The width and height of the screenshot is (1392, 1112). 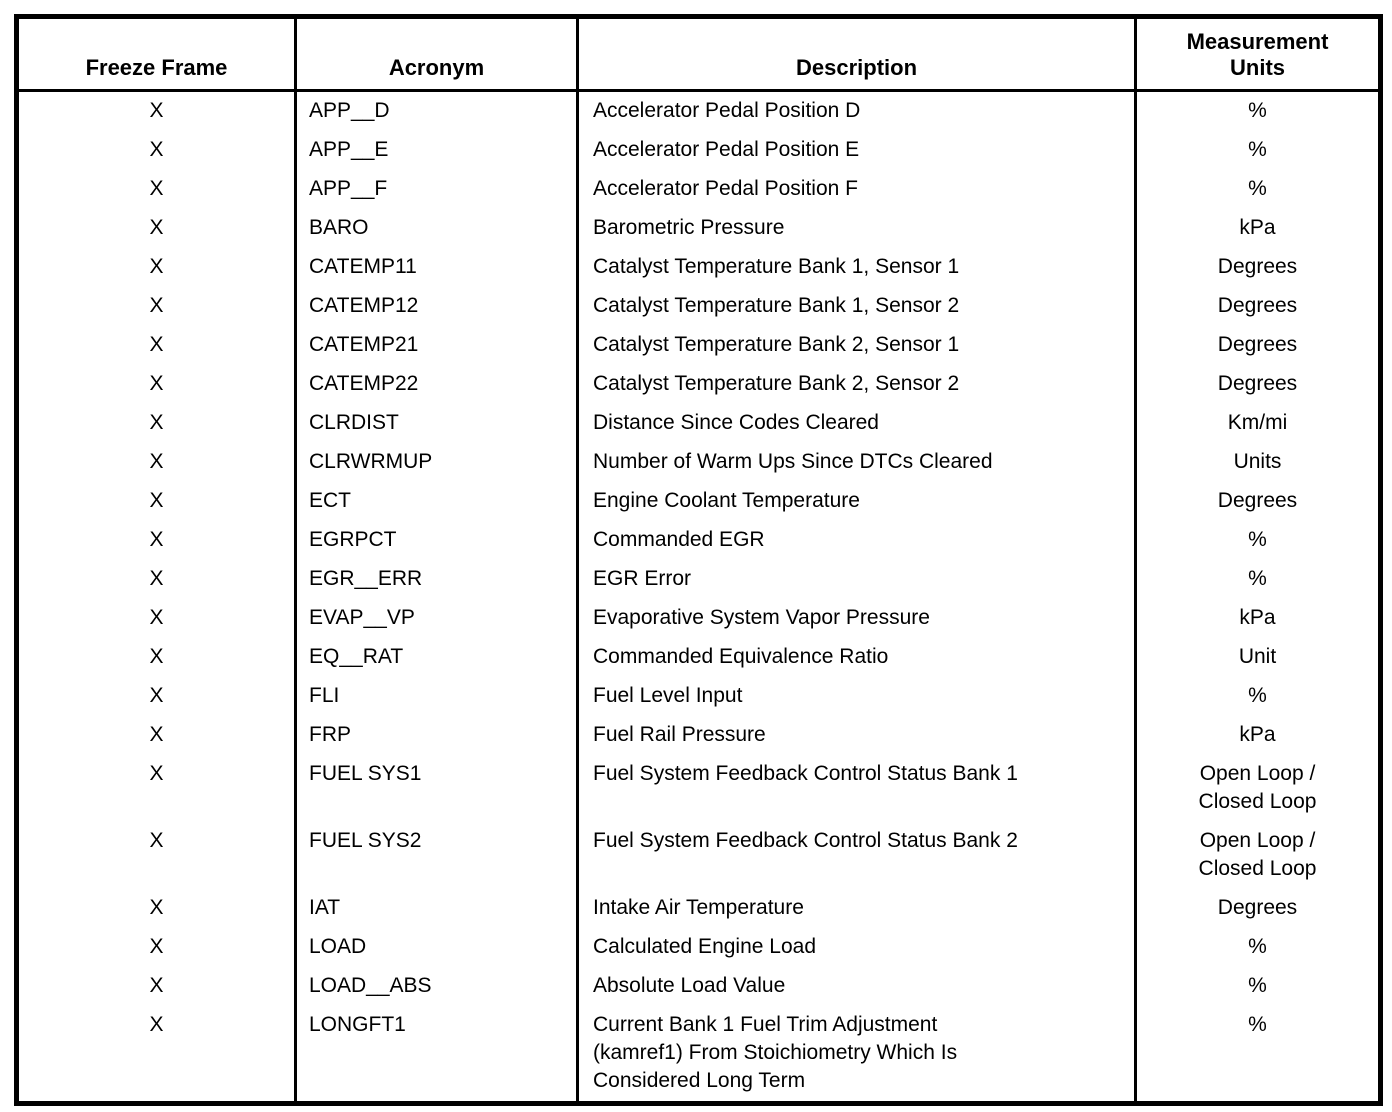 I want to click on description-cell: Fuel Rail Pressure, so click(x=856, y=735).